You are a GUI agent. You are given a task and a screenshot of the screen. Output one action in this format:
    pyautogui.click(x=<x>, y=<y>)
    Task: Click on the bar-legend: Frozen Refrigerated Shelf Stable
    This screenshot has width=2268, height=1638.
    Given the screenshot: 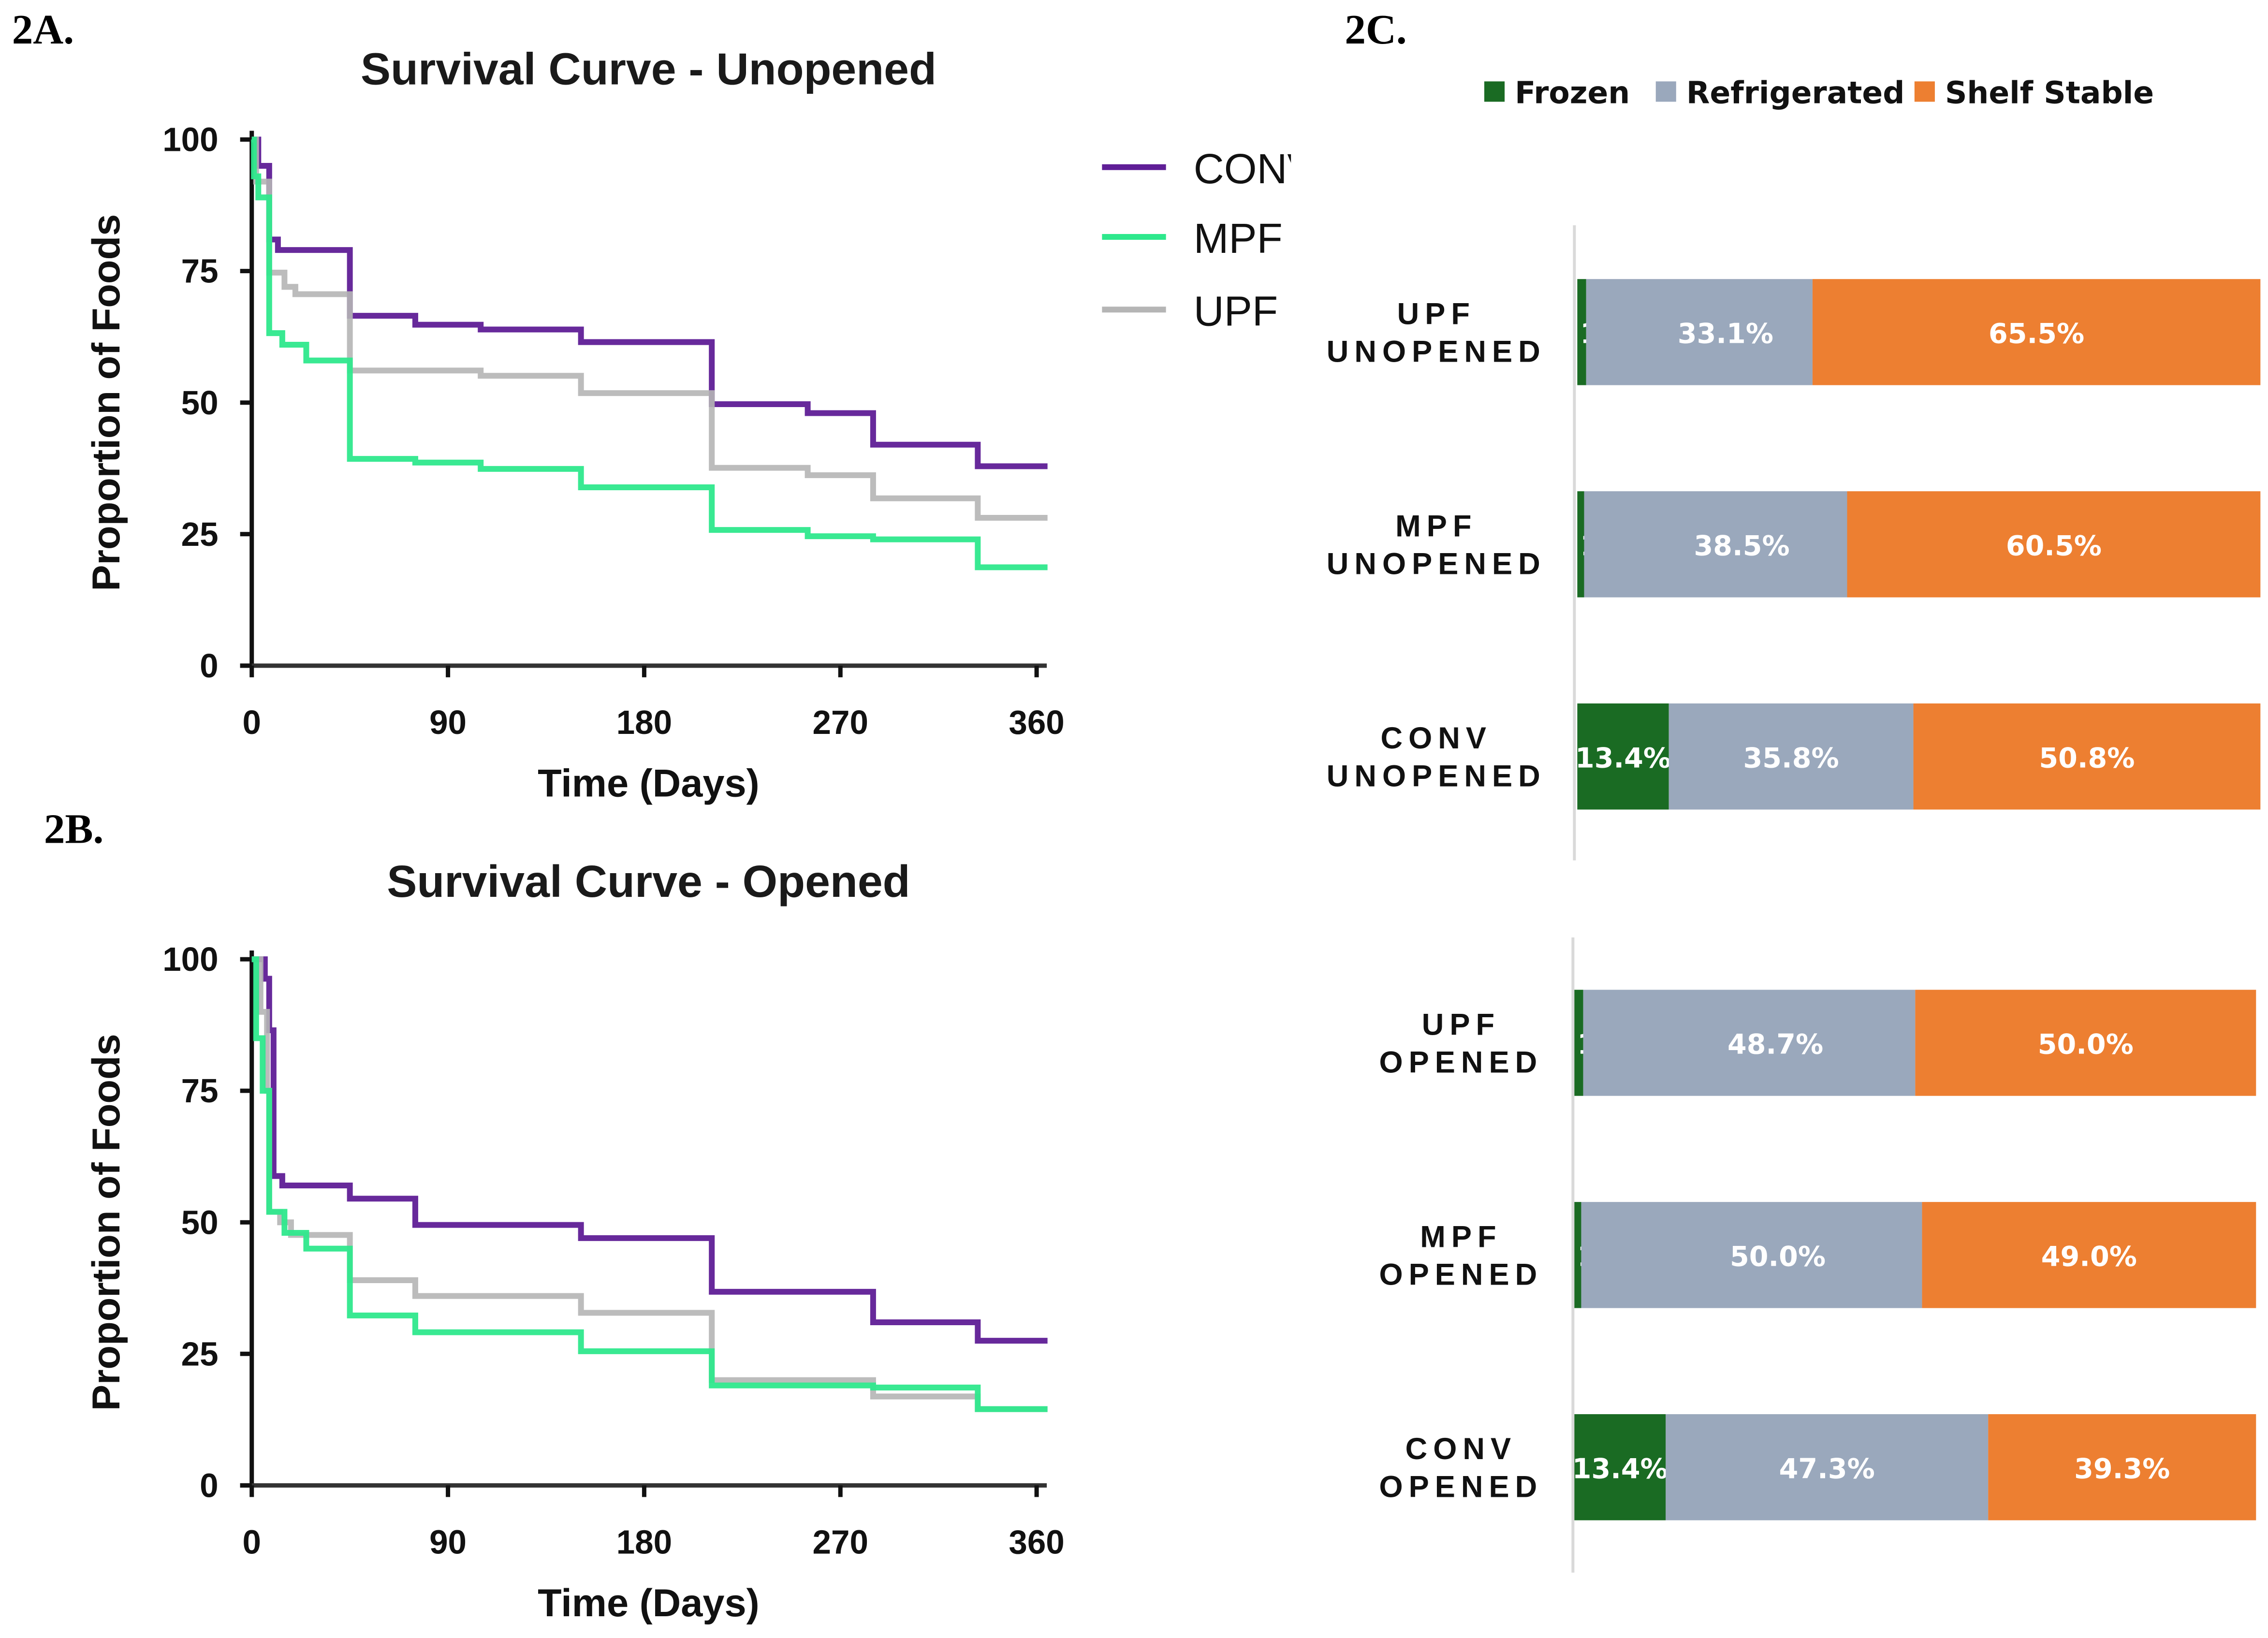 What is the action you would take?
    pyautogui.click(x=1819, y=92)
    